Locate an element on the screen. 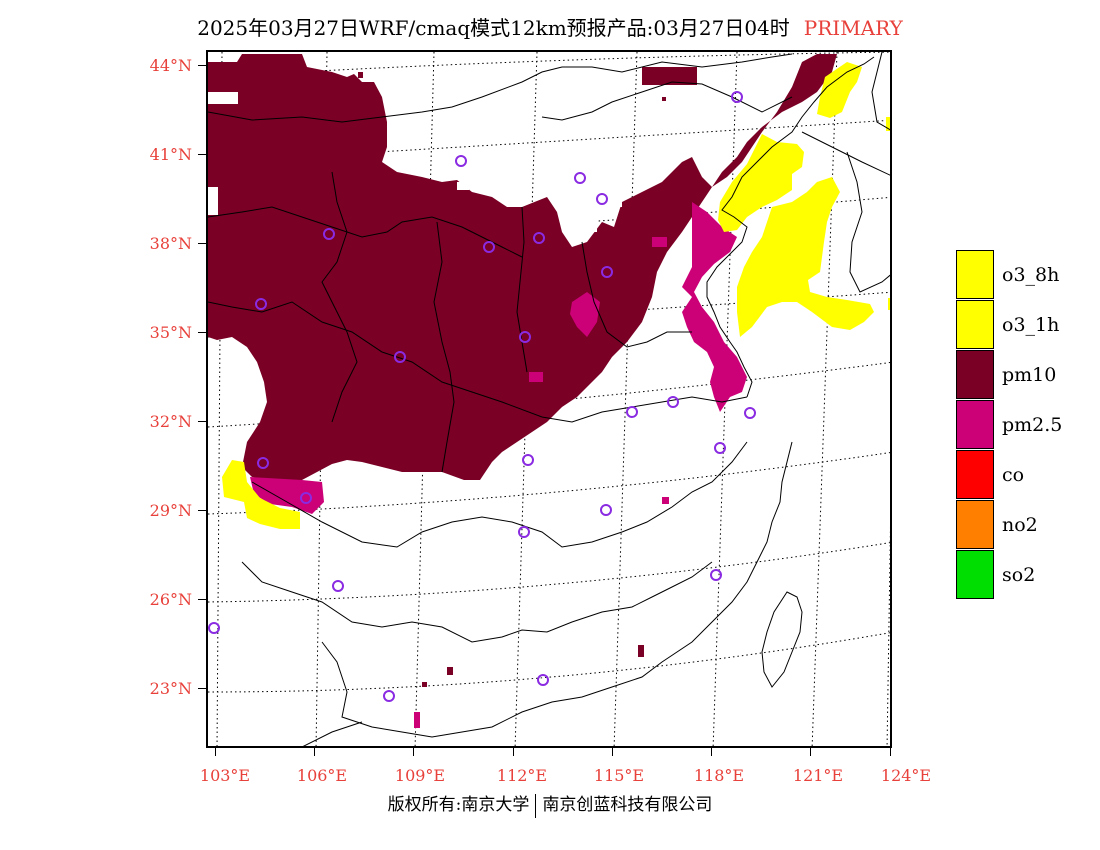 The image size is (1100, 850). legend-swatch-o3-1h is located at coordinates (975, 324).